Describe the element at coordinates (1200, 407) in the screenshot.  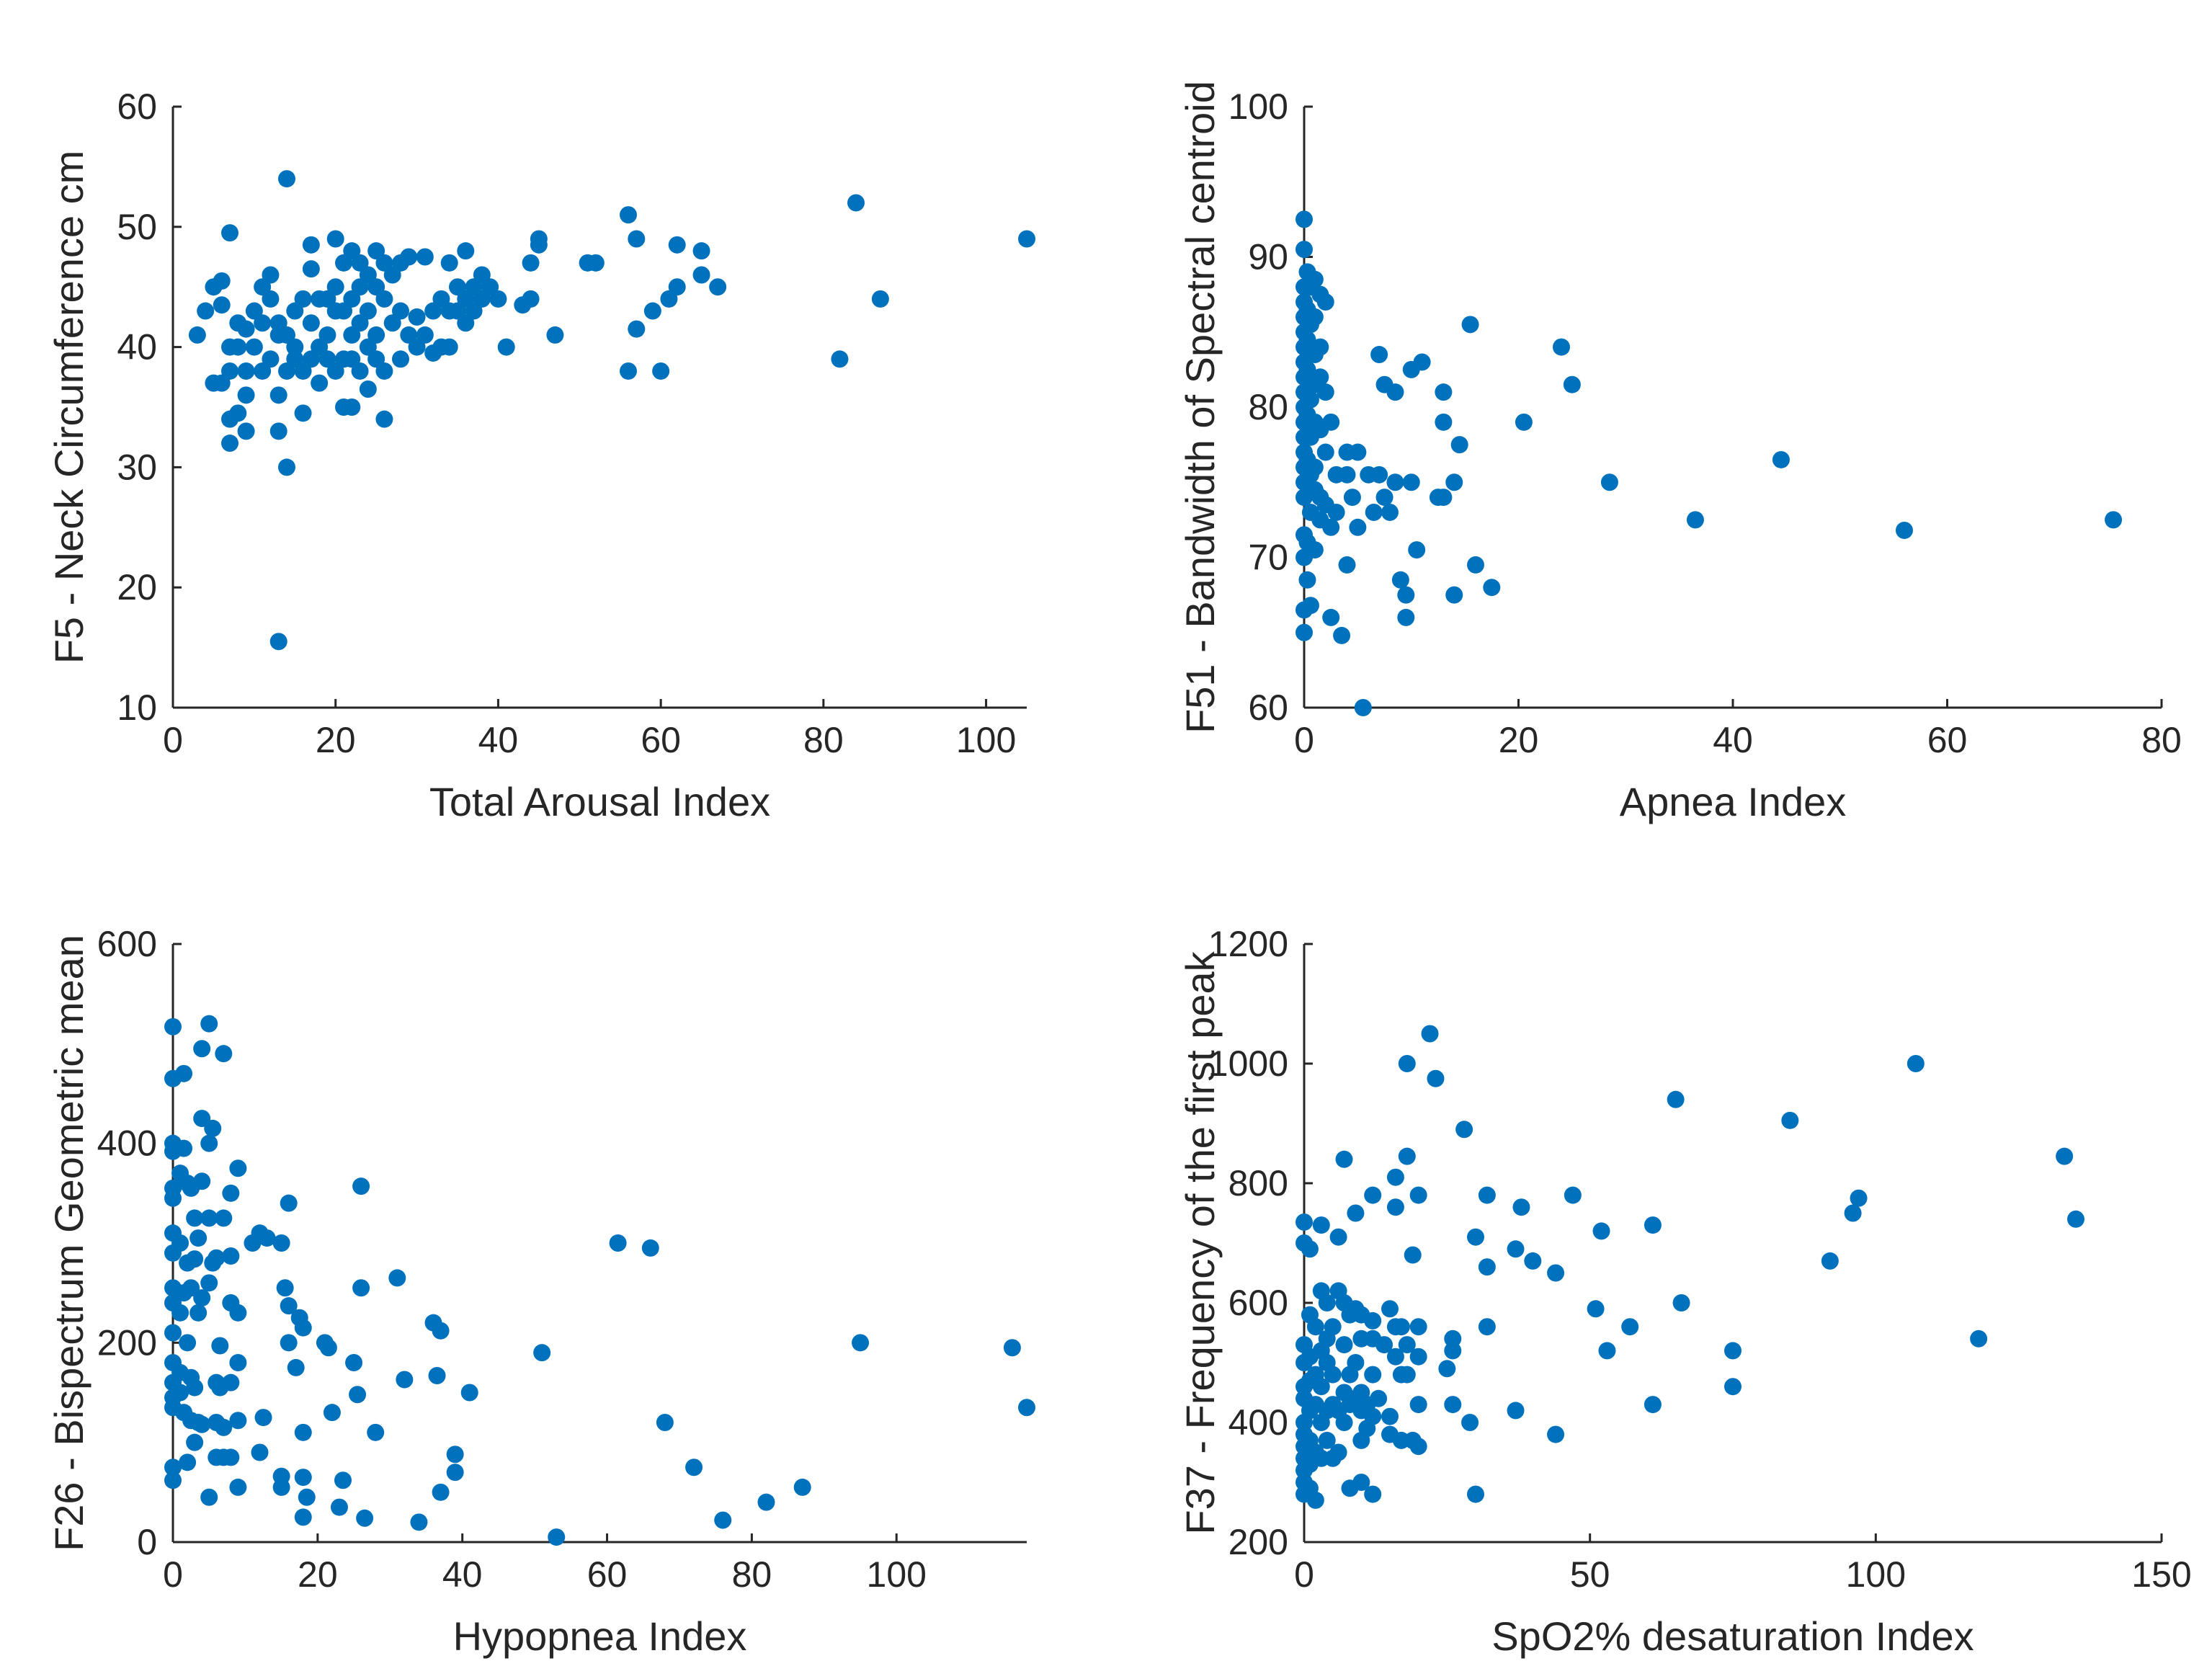
I see `y-axis-title: F51 - Bandwidth of Spectral centroid` at that location.